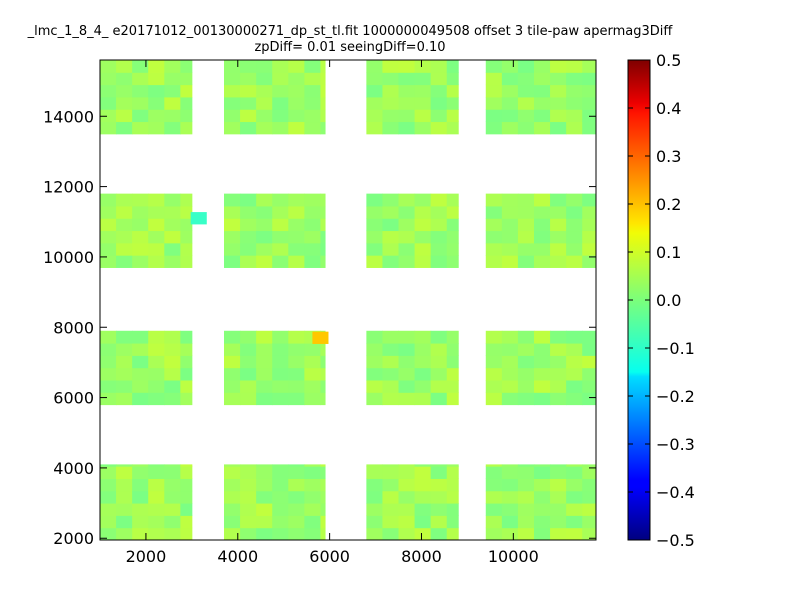  I want to click on colorbar-tick-label: −0.1, so click(675, 348).